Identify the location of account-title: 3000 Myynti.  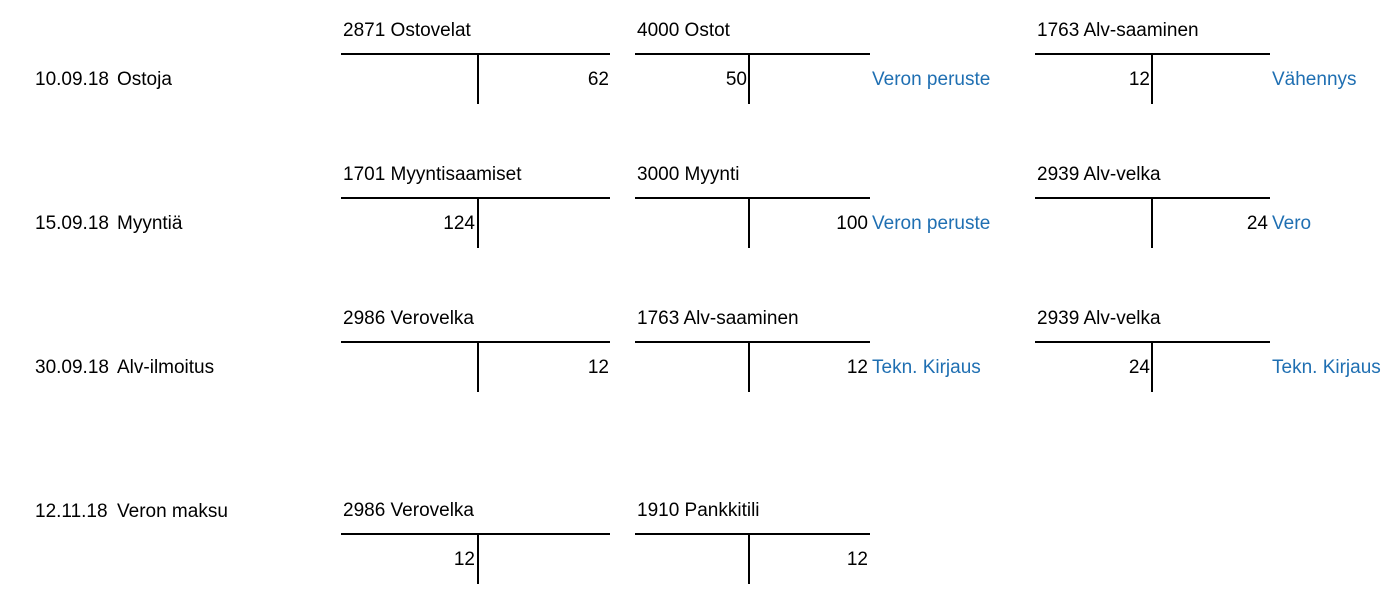
(688, 174).